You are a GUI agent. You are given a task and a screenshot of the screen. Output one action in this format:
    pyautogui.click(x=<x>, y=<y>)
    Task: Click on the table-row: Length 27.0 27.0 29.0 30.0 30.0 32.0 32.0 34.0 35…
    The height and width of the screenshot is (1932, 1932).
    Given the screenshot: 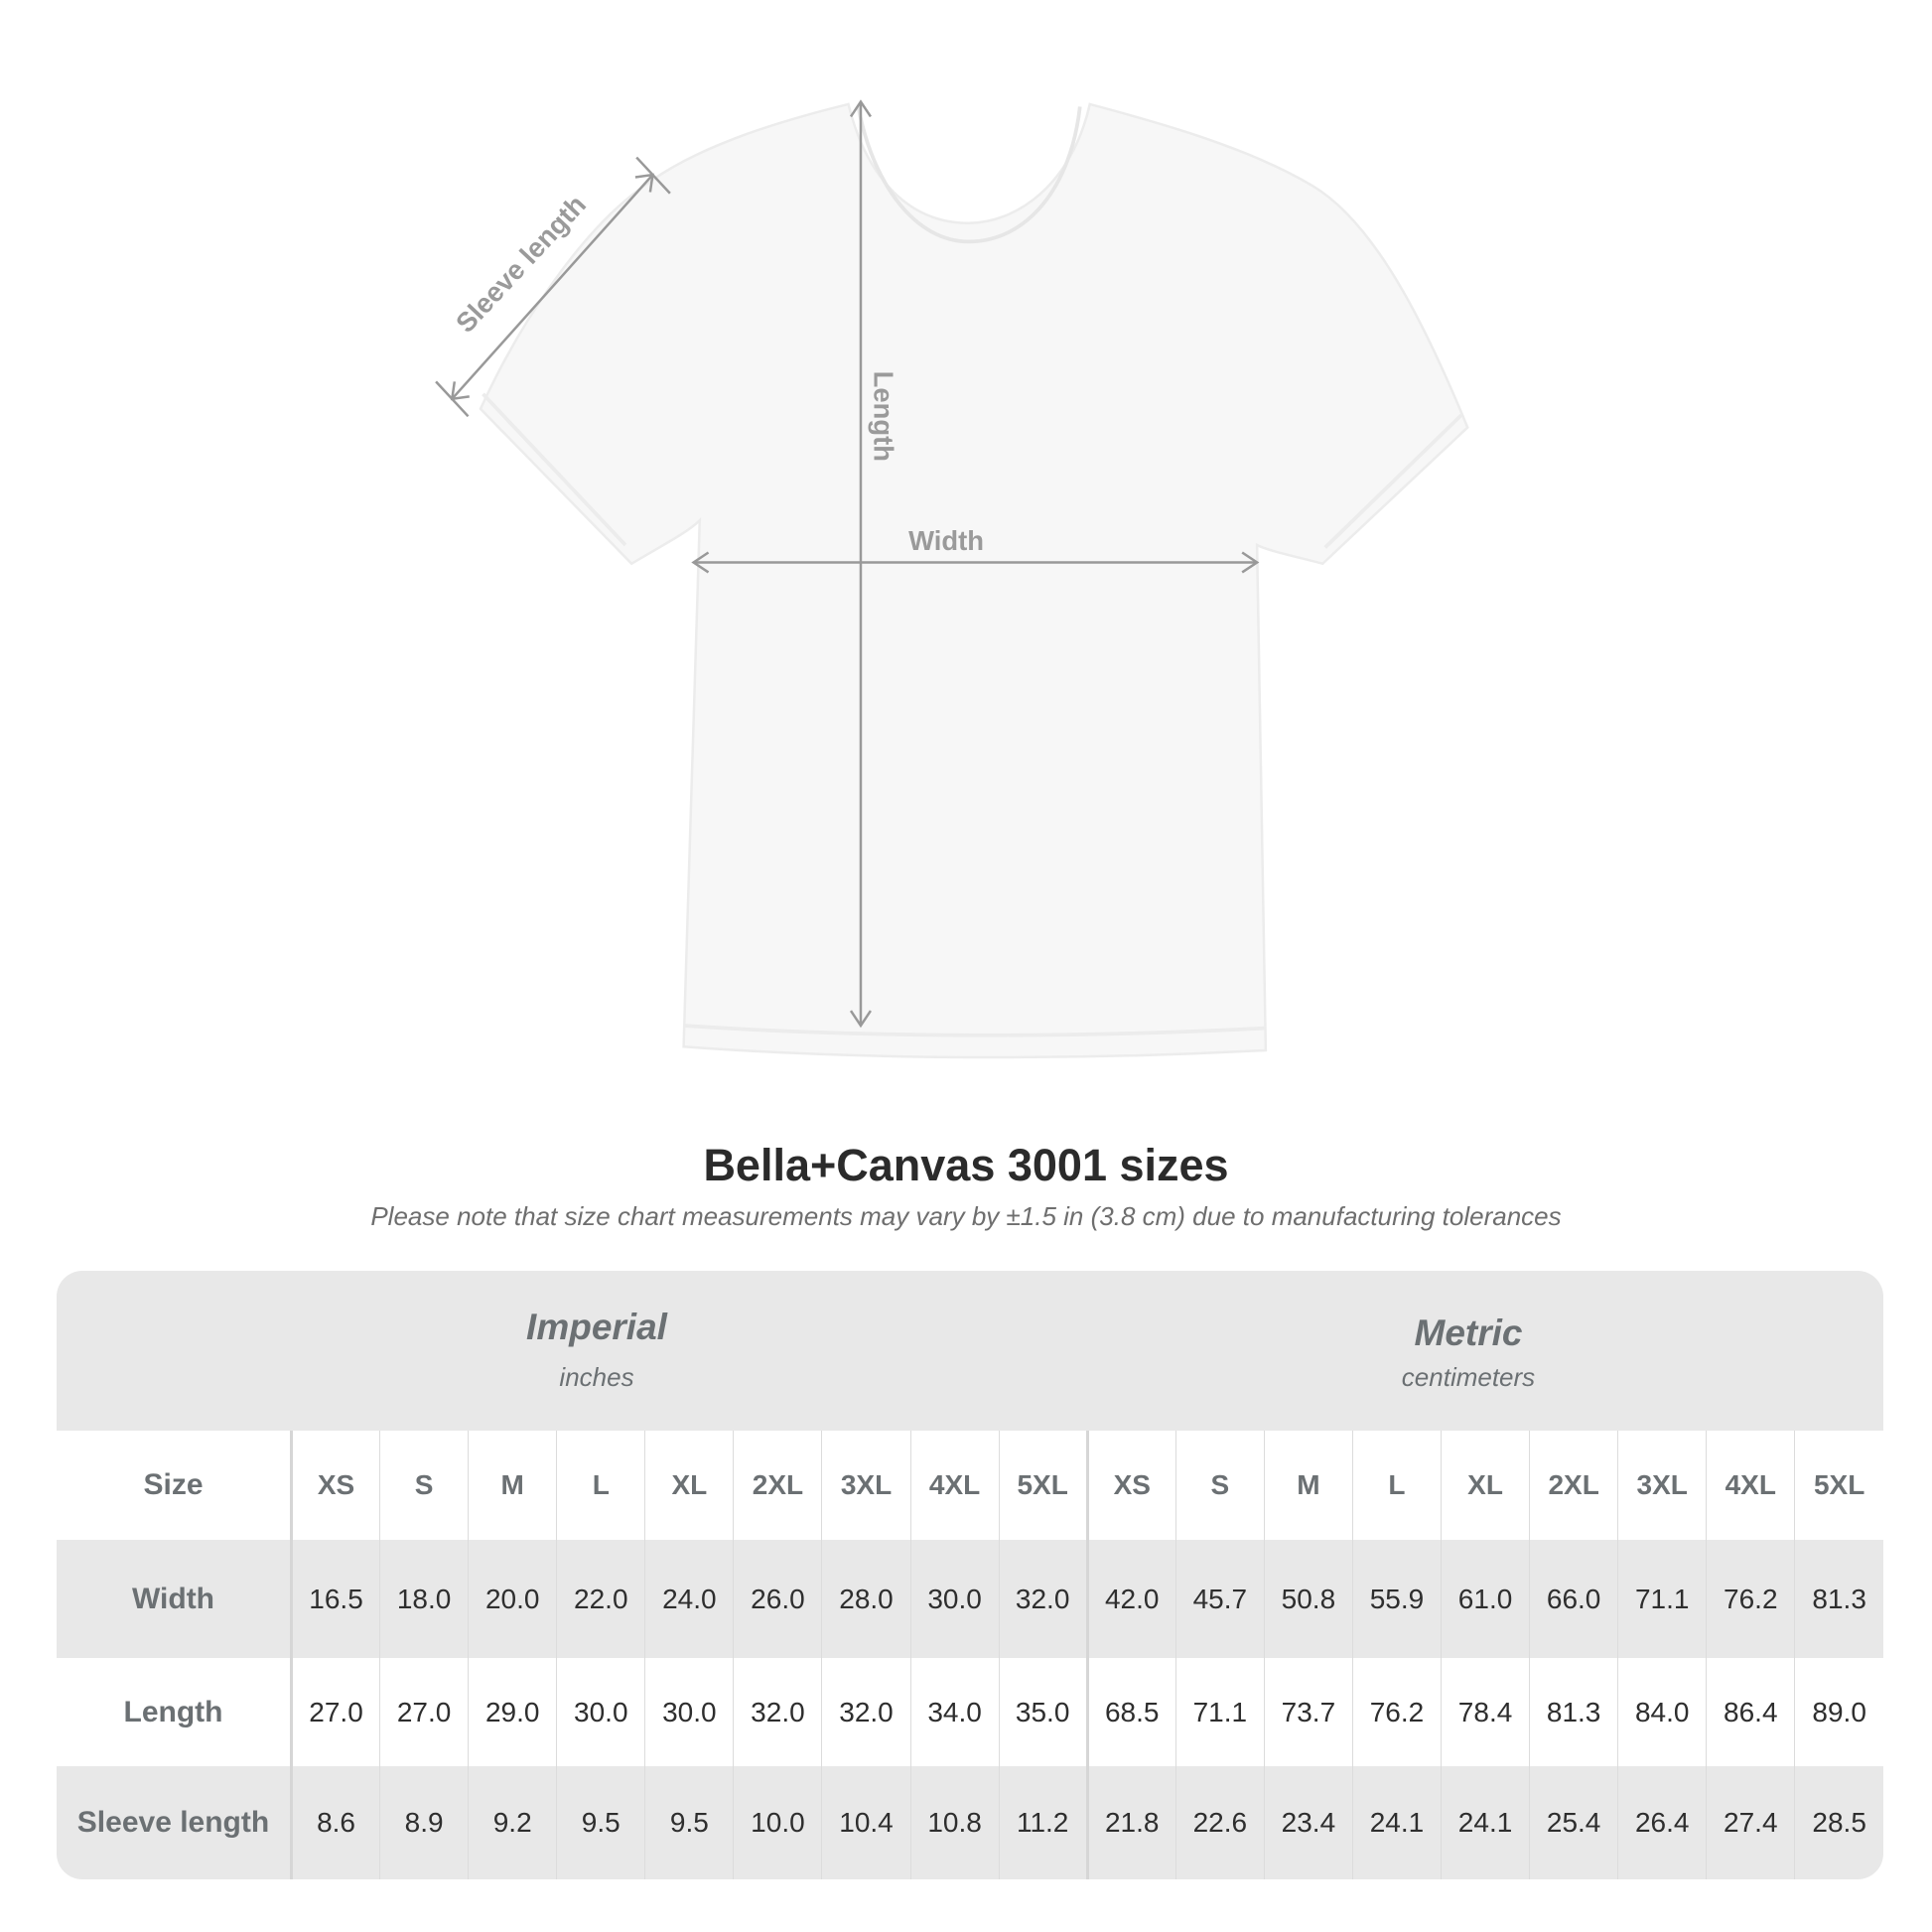 What is the action you would take?
    pyautogui.click(x=970, y=1712)
    